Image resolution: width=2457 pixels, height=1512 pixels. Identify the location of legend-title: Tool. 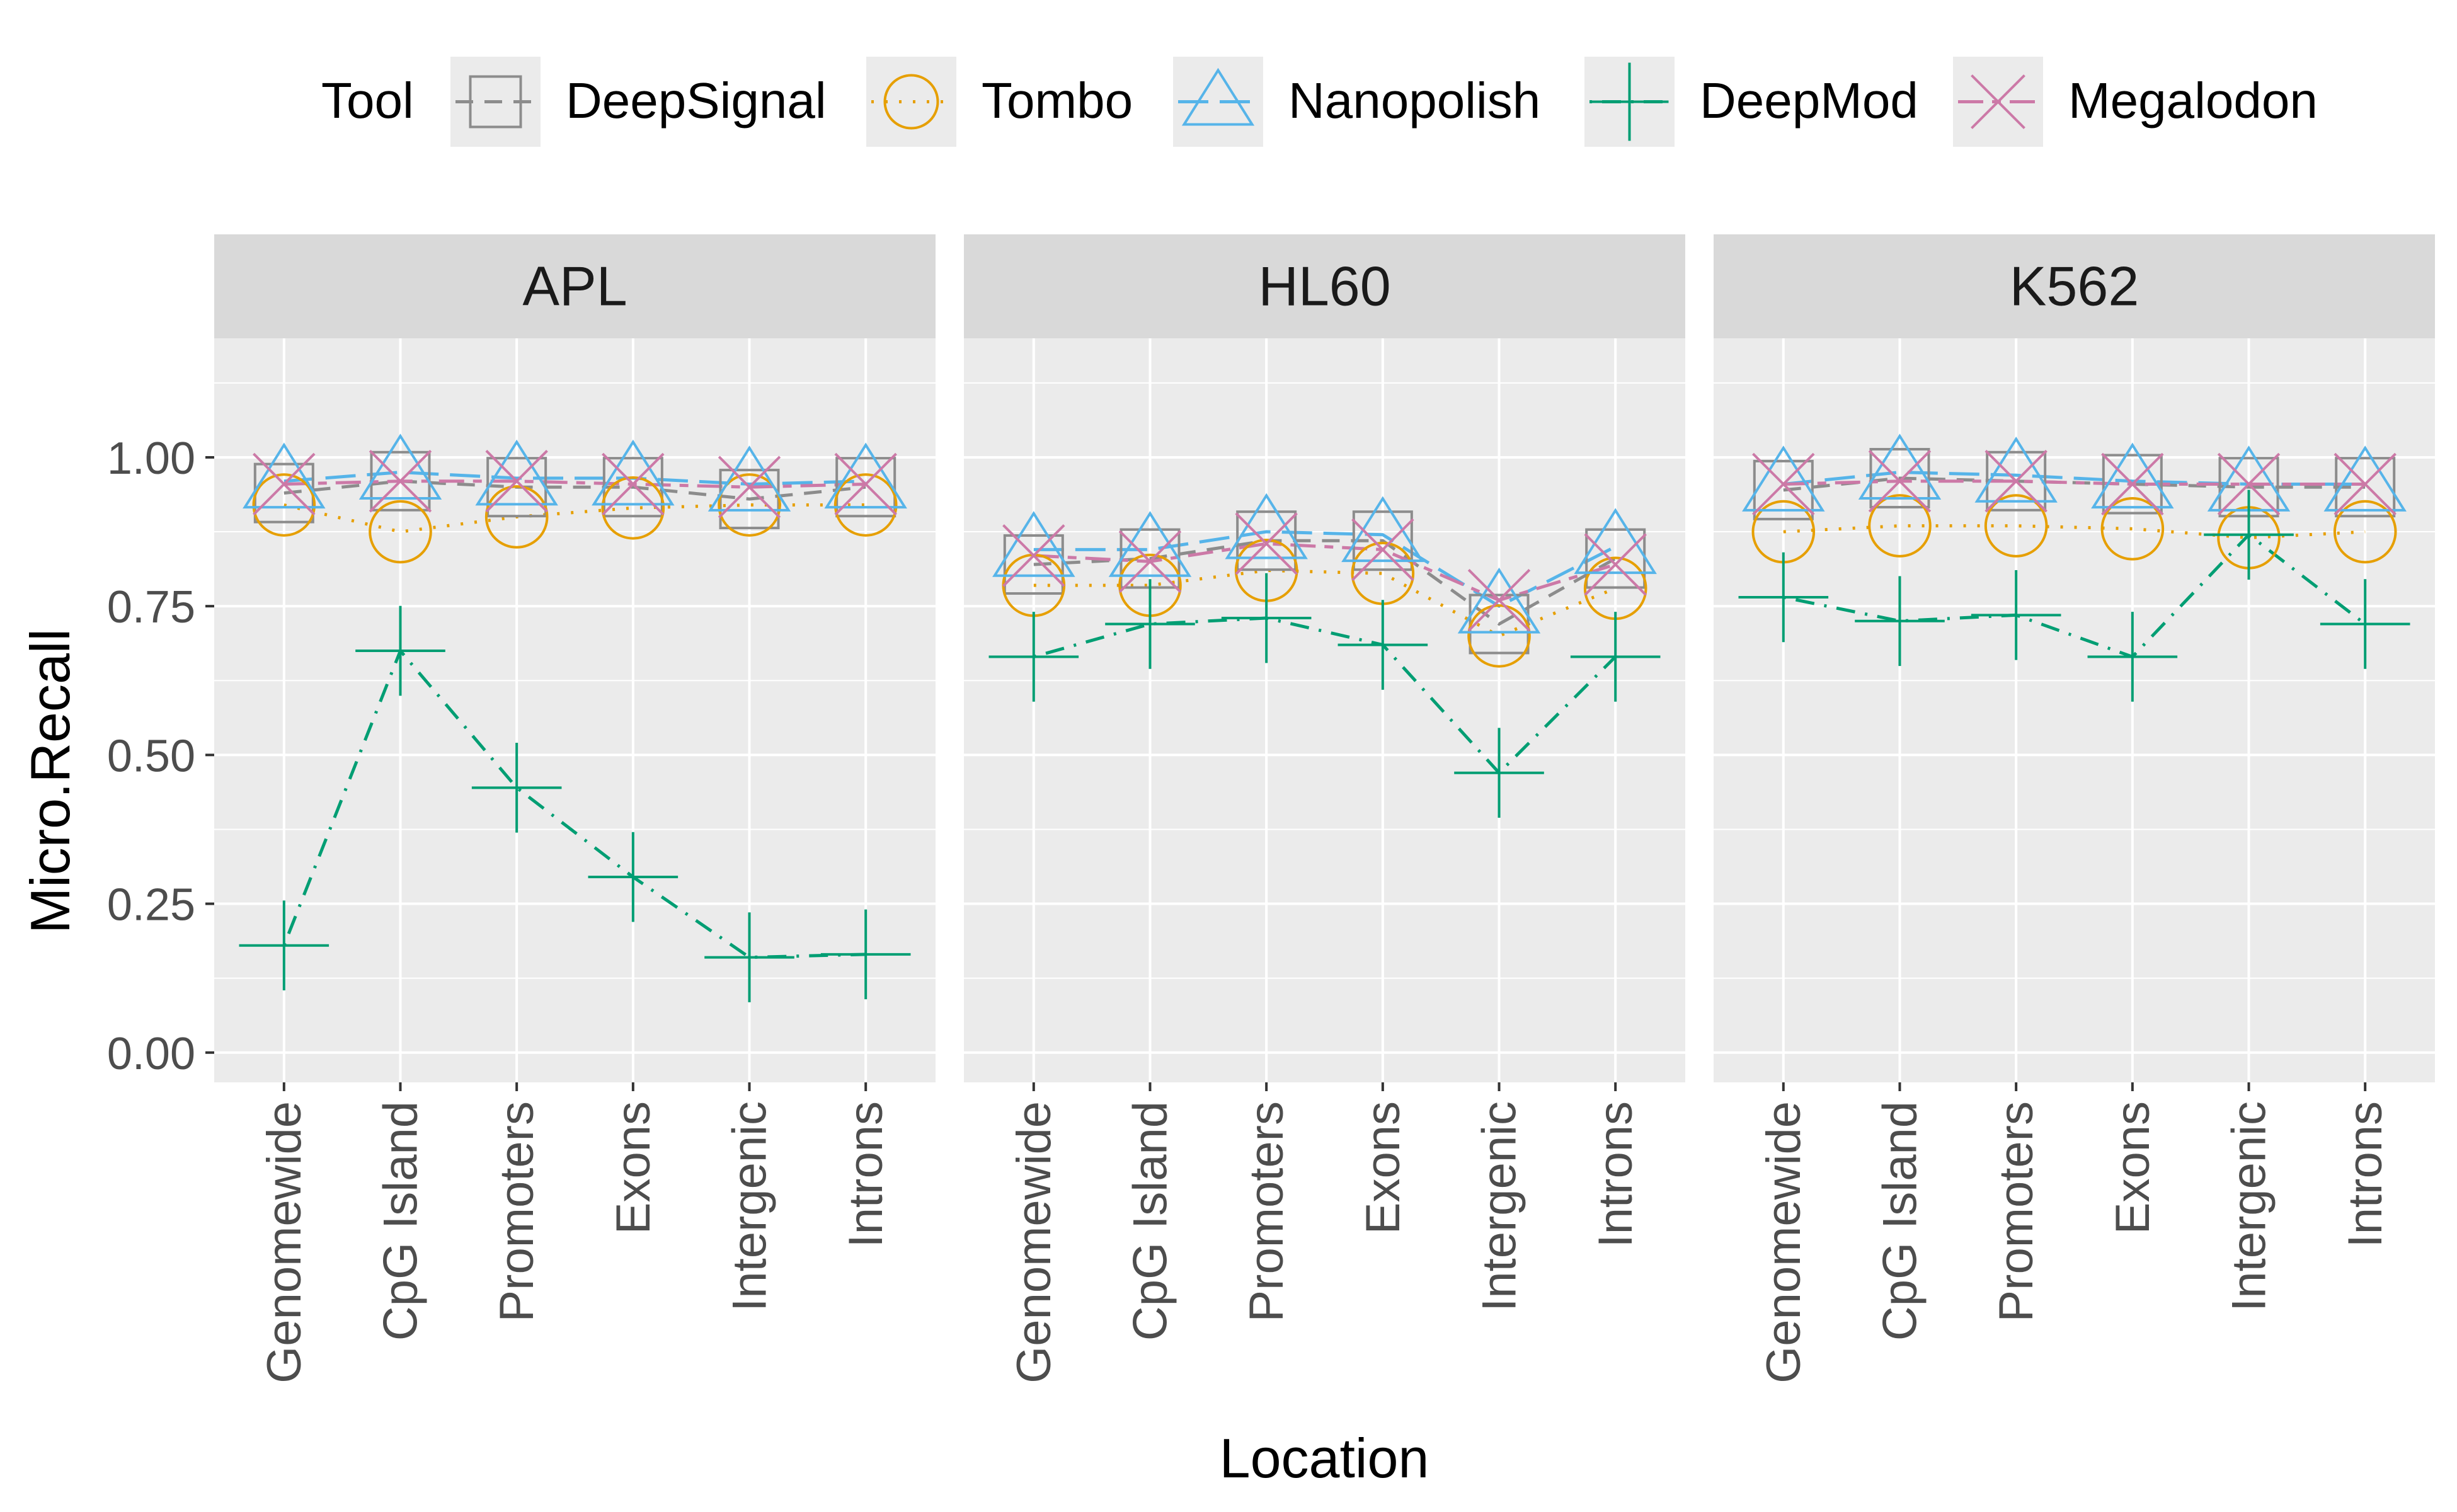
(367, 100).